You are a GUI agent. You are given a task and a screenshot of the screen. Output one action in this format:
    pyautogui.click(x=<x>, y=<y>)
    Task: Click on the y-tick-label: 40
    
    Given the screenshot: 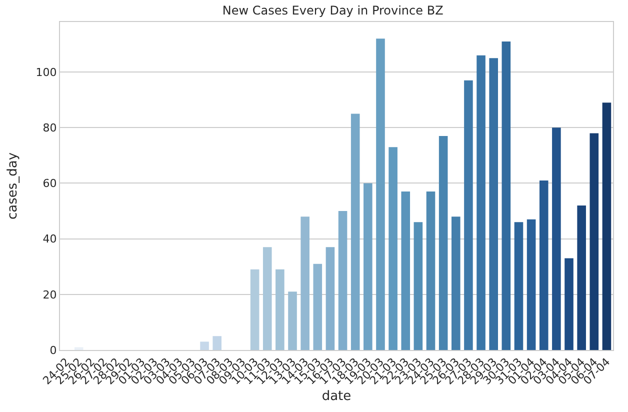 What is the action you would take?
    pyautogui.click(x=49, y=239)
    